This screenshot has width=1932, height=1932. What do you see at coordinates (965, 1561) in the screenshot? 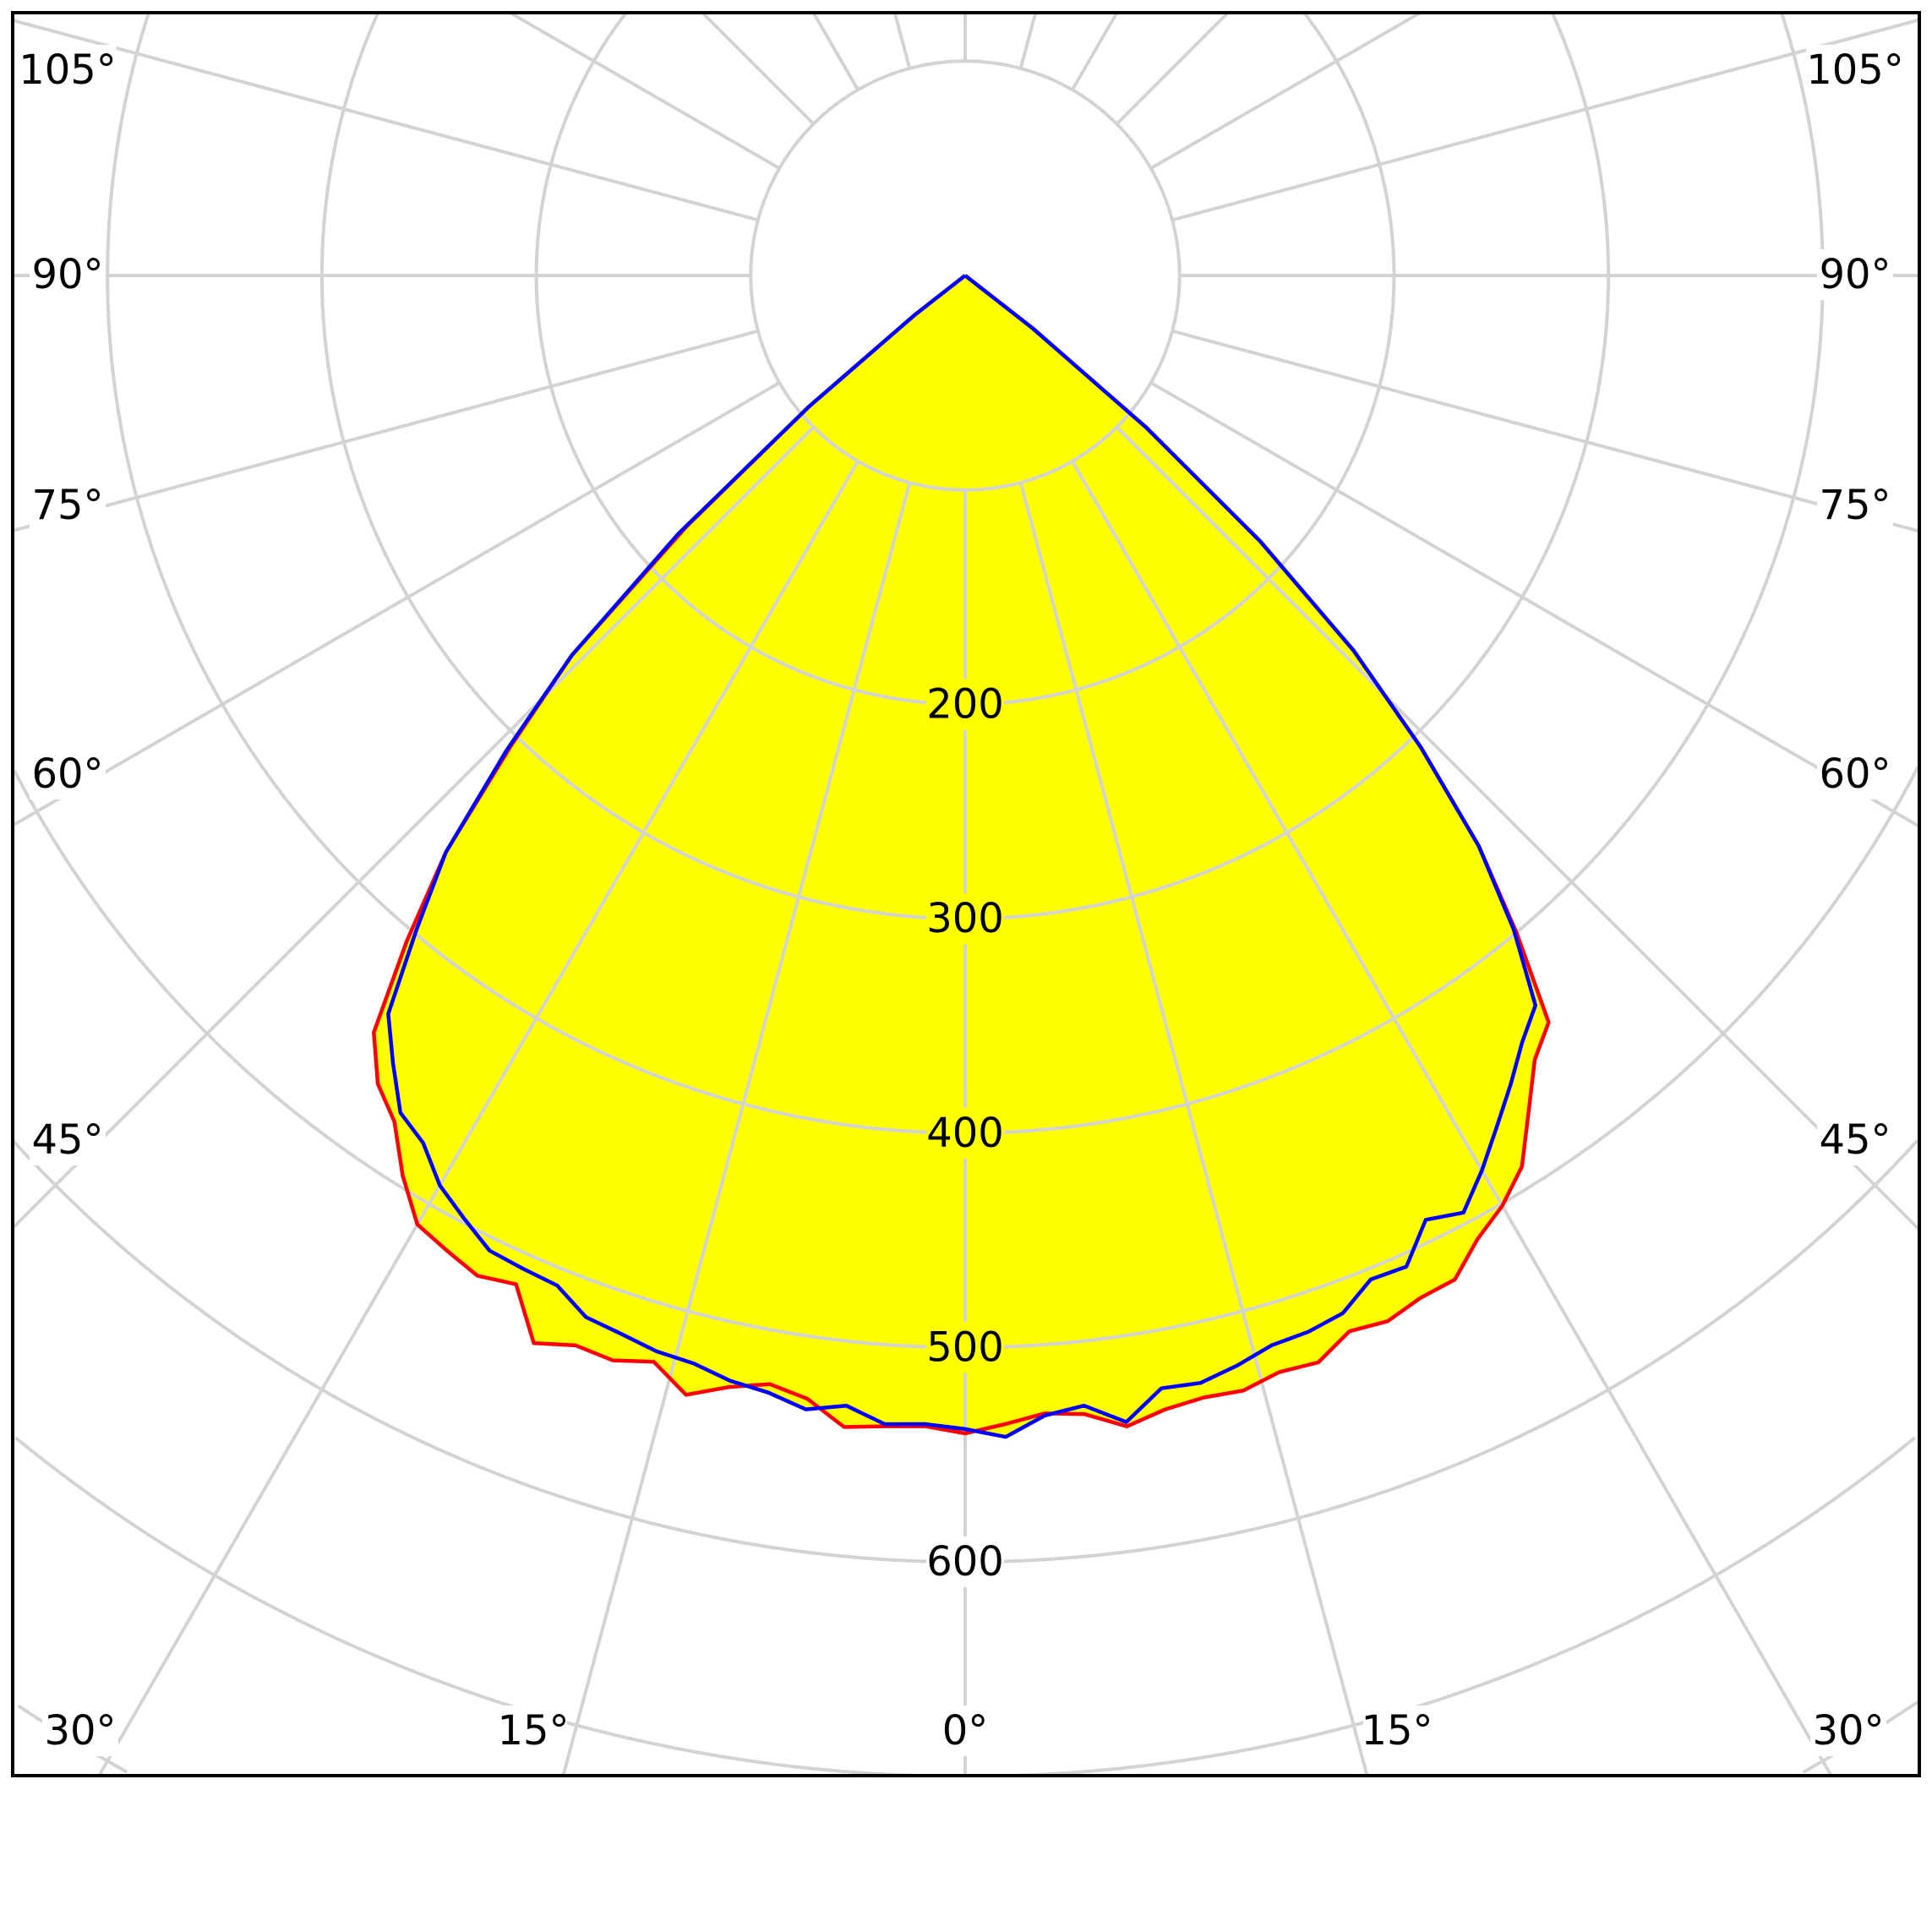
I see `radial-tick-label: 600` at bounding box center [965, 1561].